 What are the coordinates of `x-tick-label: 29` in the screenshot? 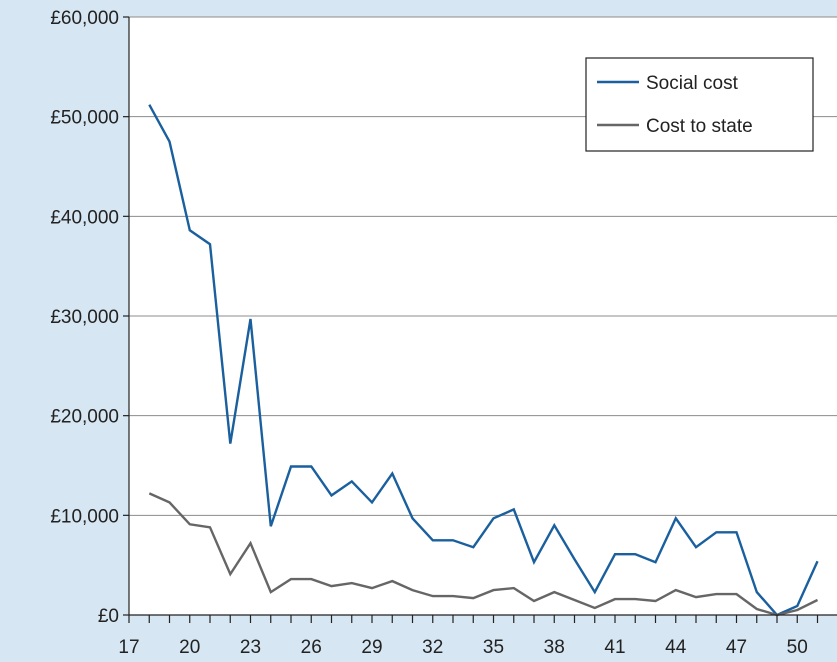 It's located at (371, 647).